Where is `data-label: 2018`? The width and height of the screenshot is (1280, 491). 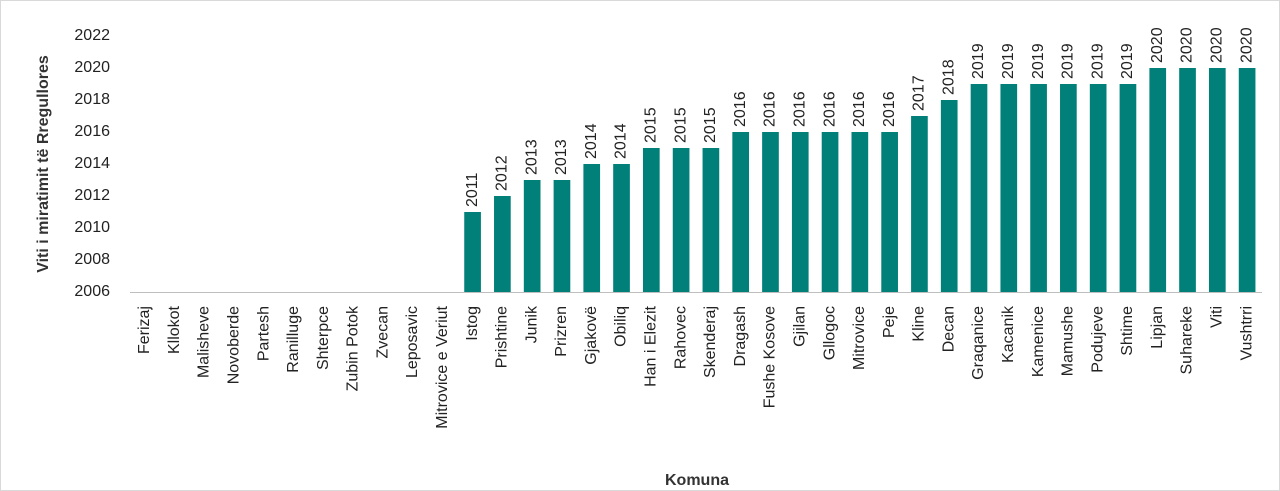
data-label: 2018 is located at coordinates (948, 77).